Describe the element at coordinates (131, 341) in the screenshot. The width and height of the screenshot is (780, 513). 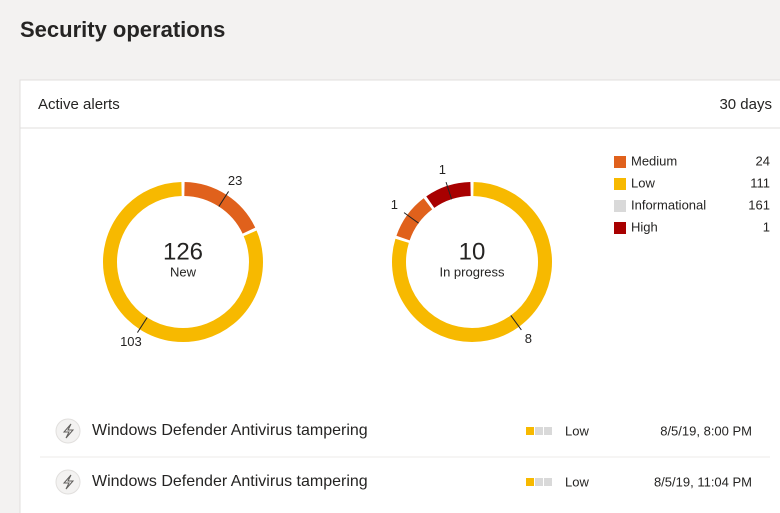
I see `segment-label: 103` at that location.